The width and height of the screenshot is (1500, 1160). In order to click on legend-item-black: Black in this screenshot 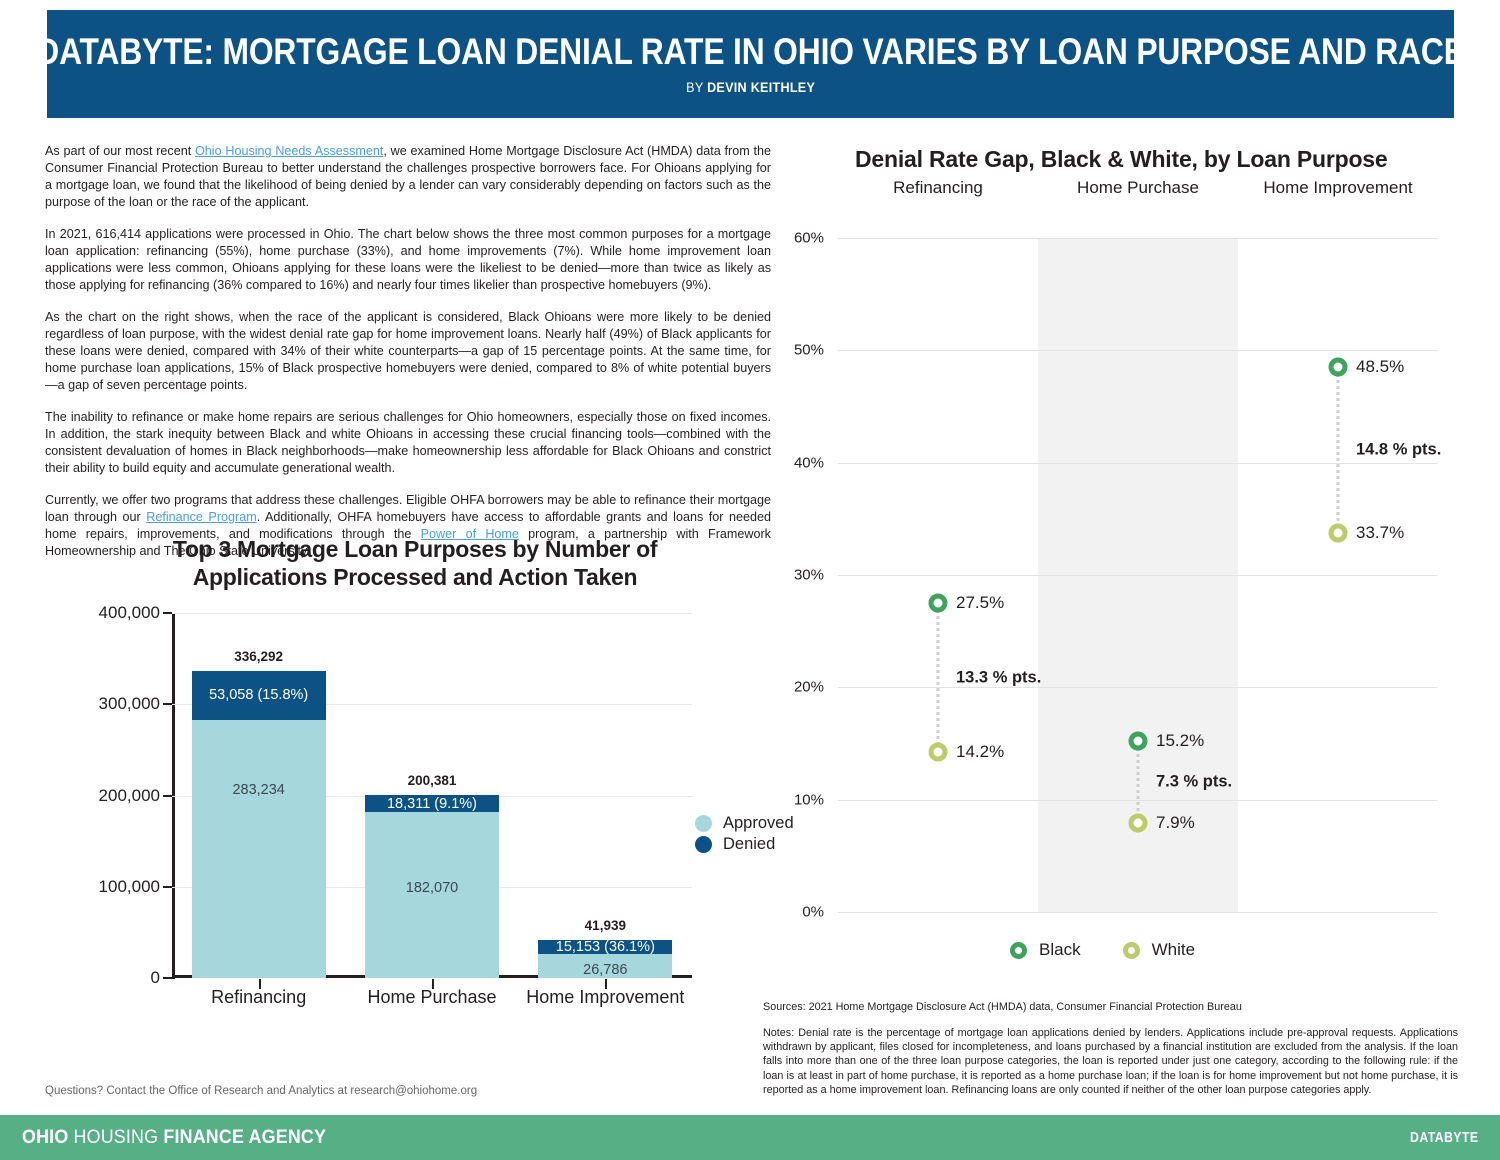, I will do `click(1045, 950)`.